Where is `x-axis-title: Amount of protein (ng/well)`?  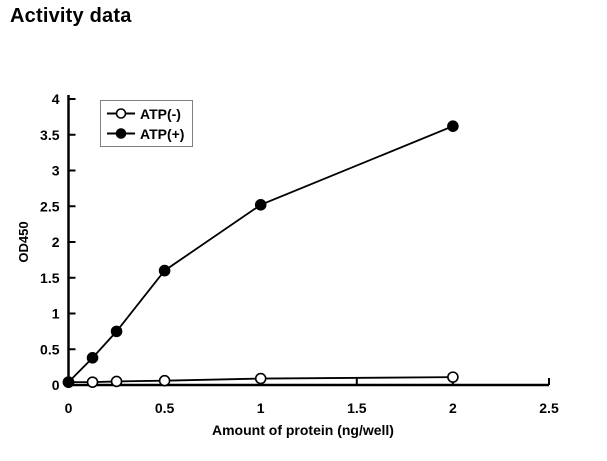 x-axis-title: Amount of protein (ng/well) is located at coordinates (303, 430).